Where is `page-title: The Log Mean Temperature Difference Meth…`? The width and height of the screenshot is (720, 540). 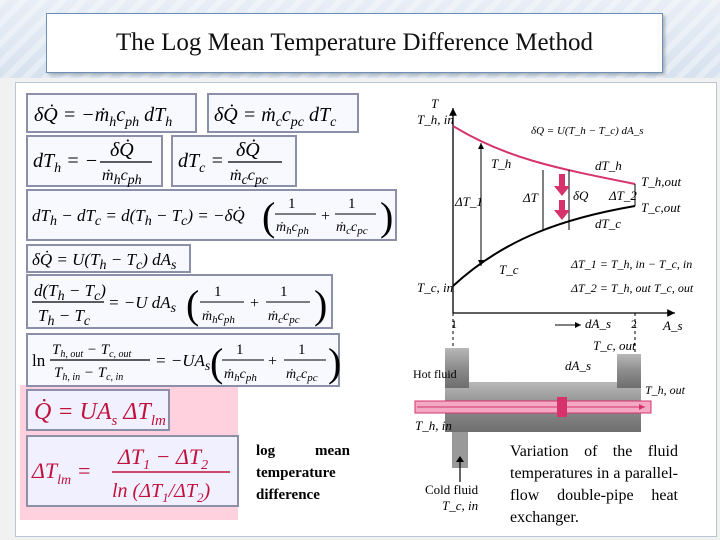
page-title: The Log Mean Temperature Difference Meth… is located at coordinates (354, 42).